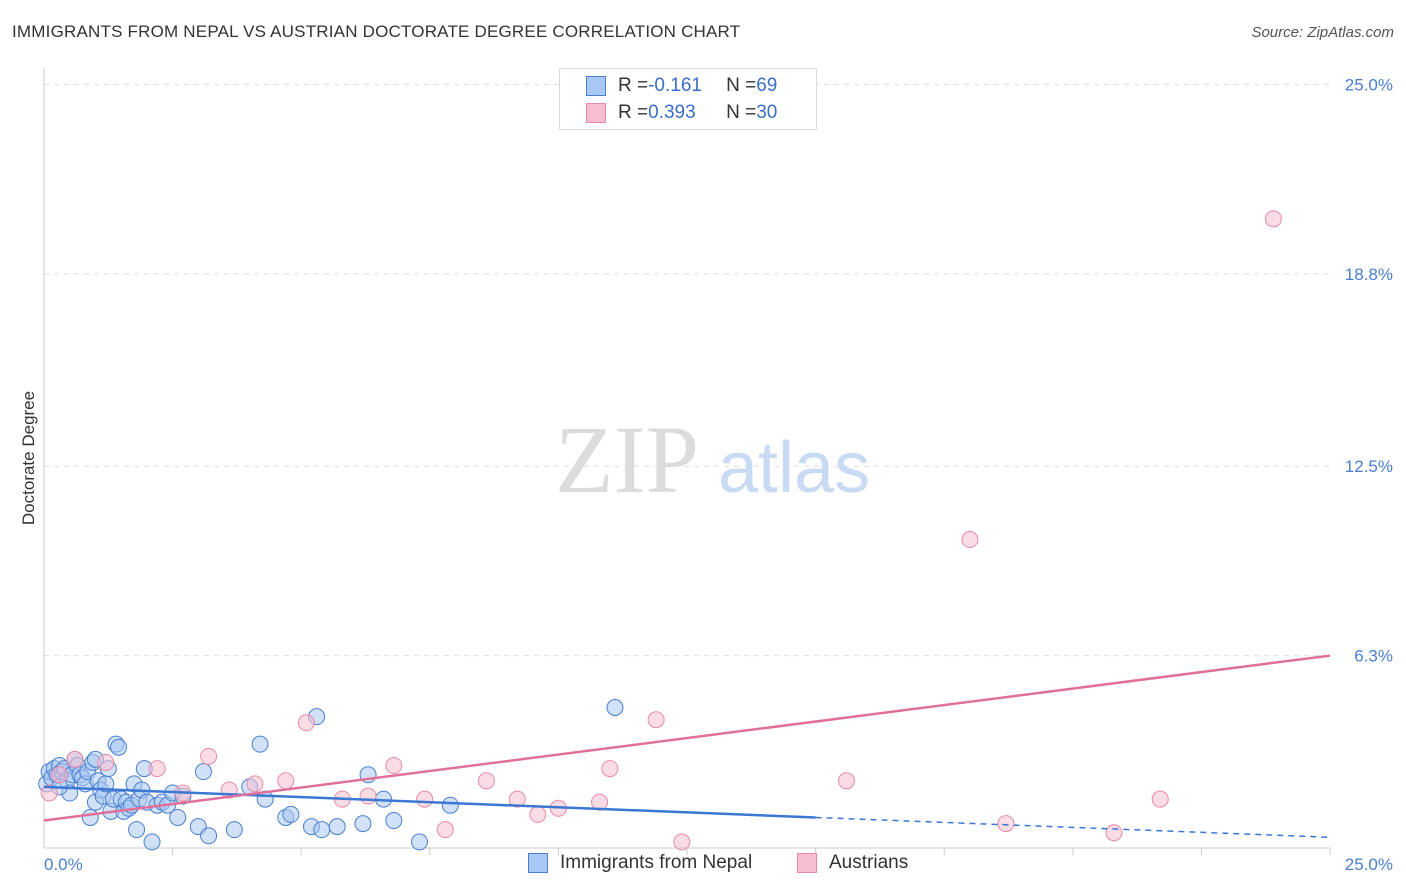  I want to click on x-tick-label-min: 0.0%, so click(63, 864).